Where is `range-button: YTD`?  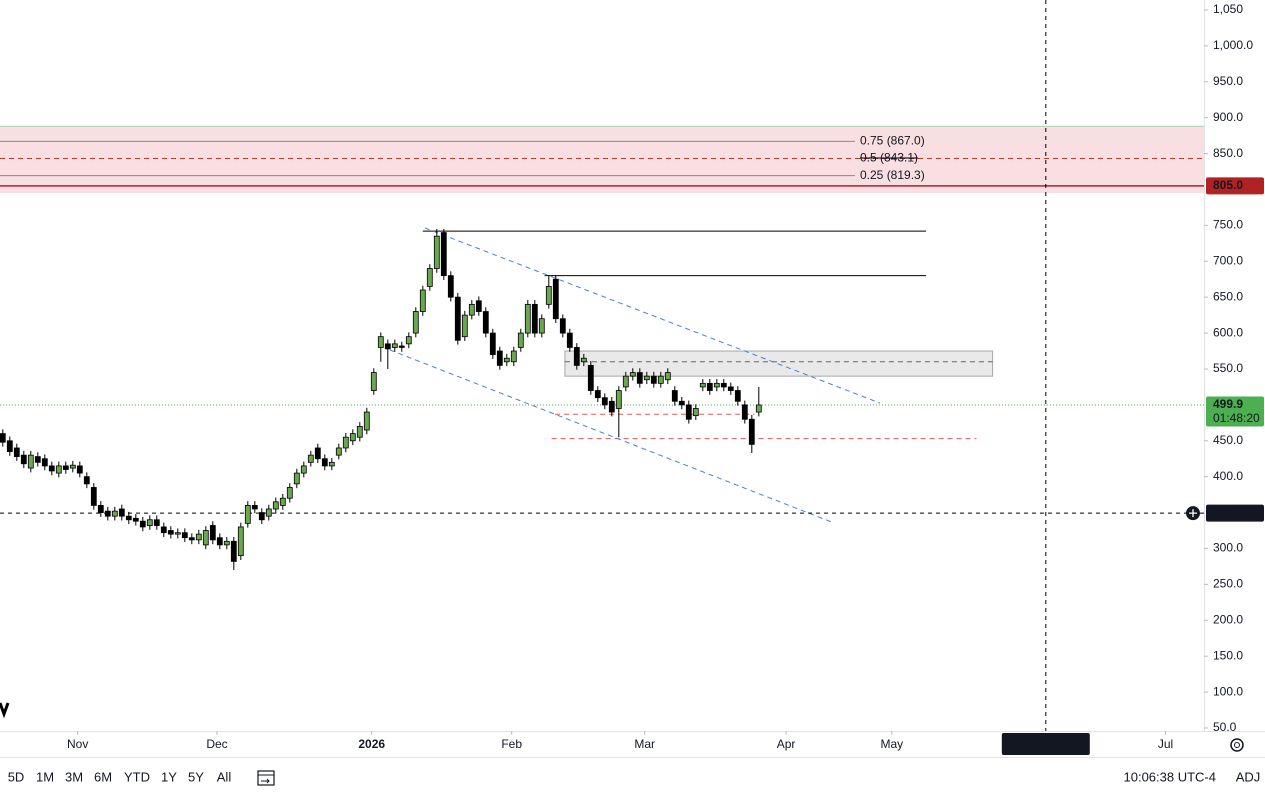
range-button: YTD is located at coordinates (137, 776).